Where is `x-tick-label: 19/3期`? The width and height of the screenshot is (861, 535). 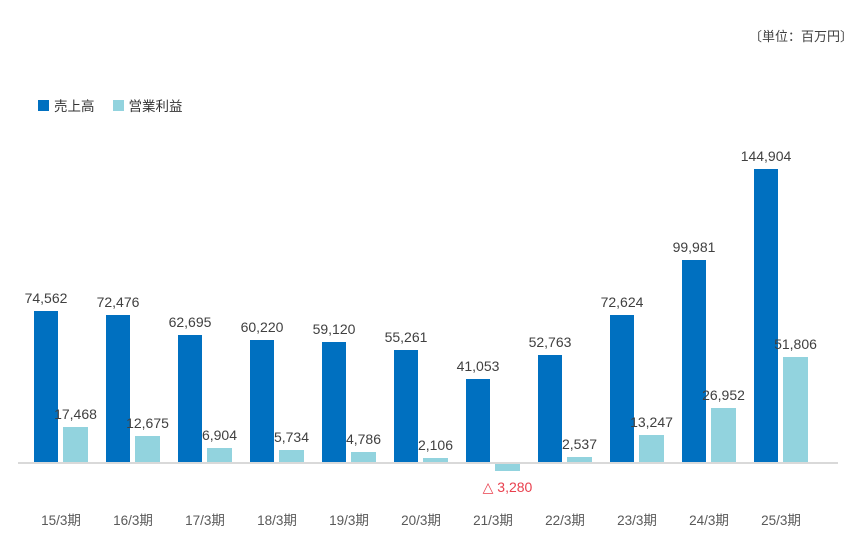 x-tick-label: 19/3期 is located at coordinates (349, 520).